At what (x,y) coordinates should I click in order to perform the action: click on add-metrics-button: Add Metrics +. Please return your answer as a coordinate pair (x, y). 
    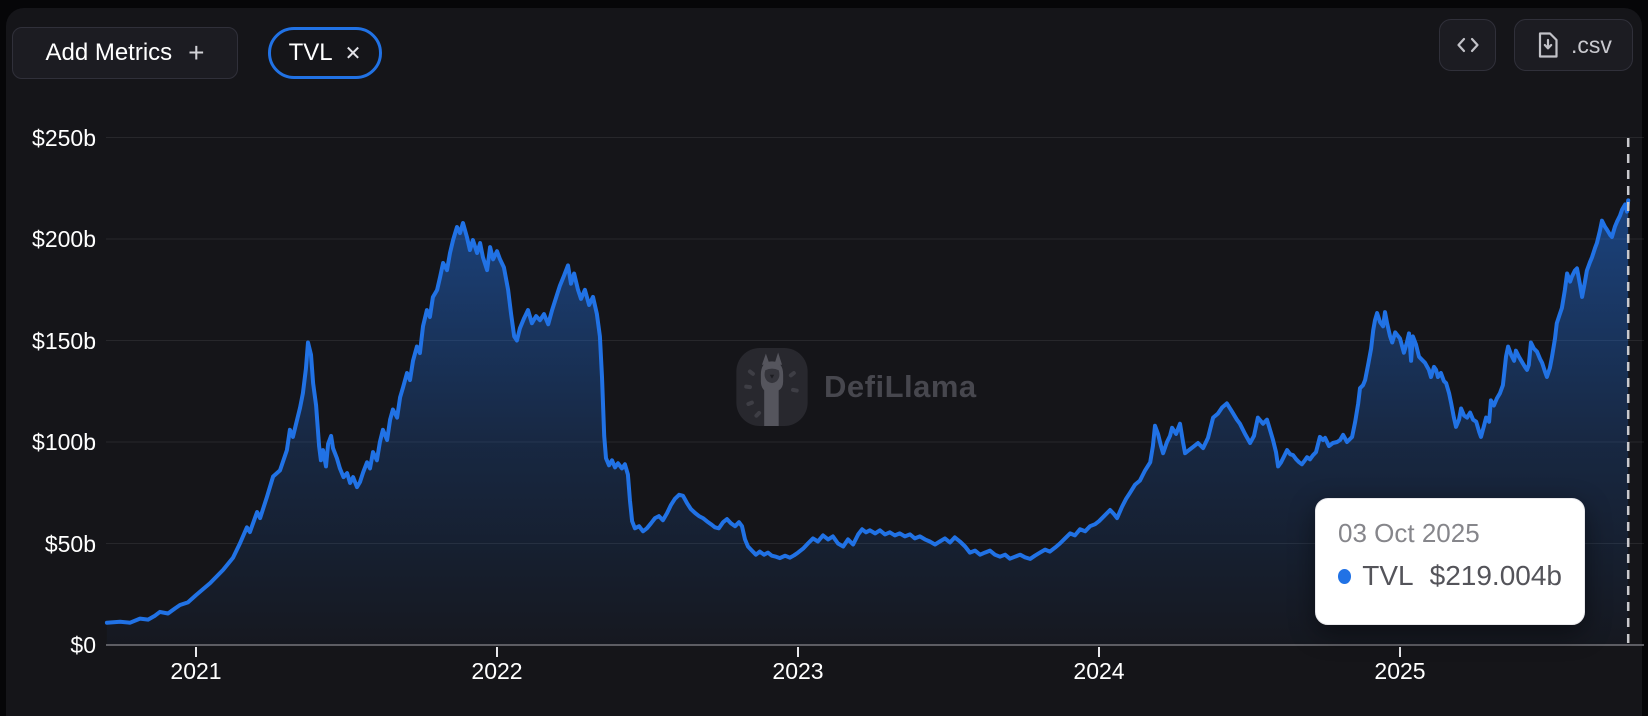
    Looking at the image, I should click on (125, 53).